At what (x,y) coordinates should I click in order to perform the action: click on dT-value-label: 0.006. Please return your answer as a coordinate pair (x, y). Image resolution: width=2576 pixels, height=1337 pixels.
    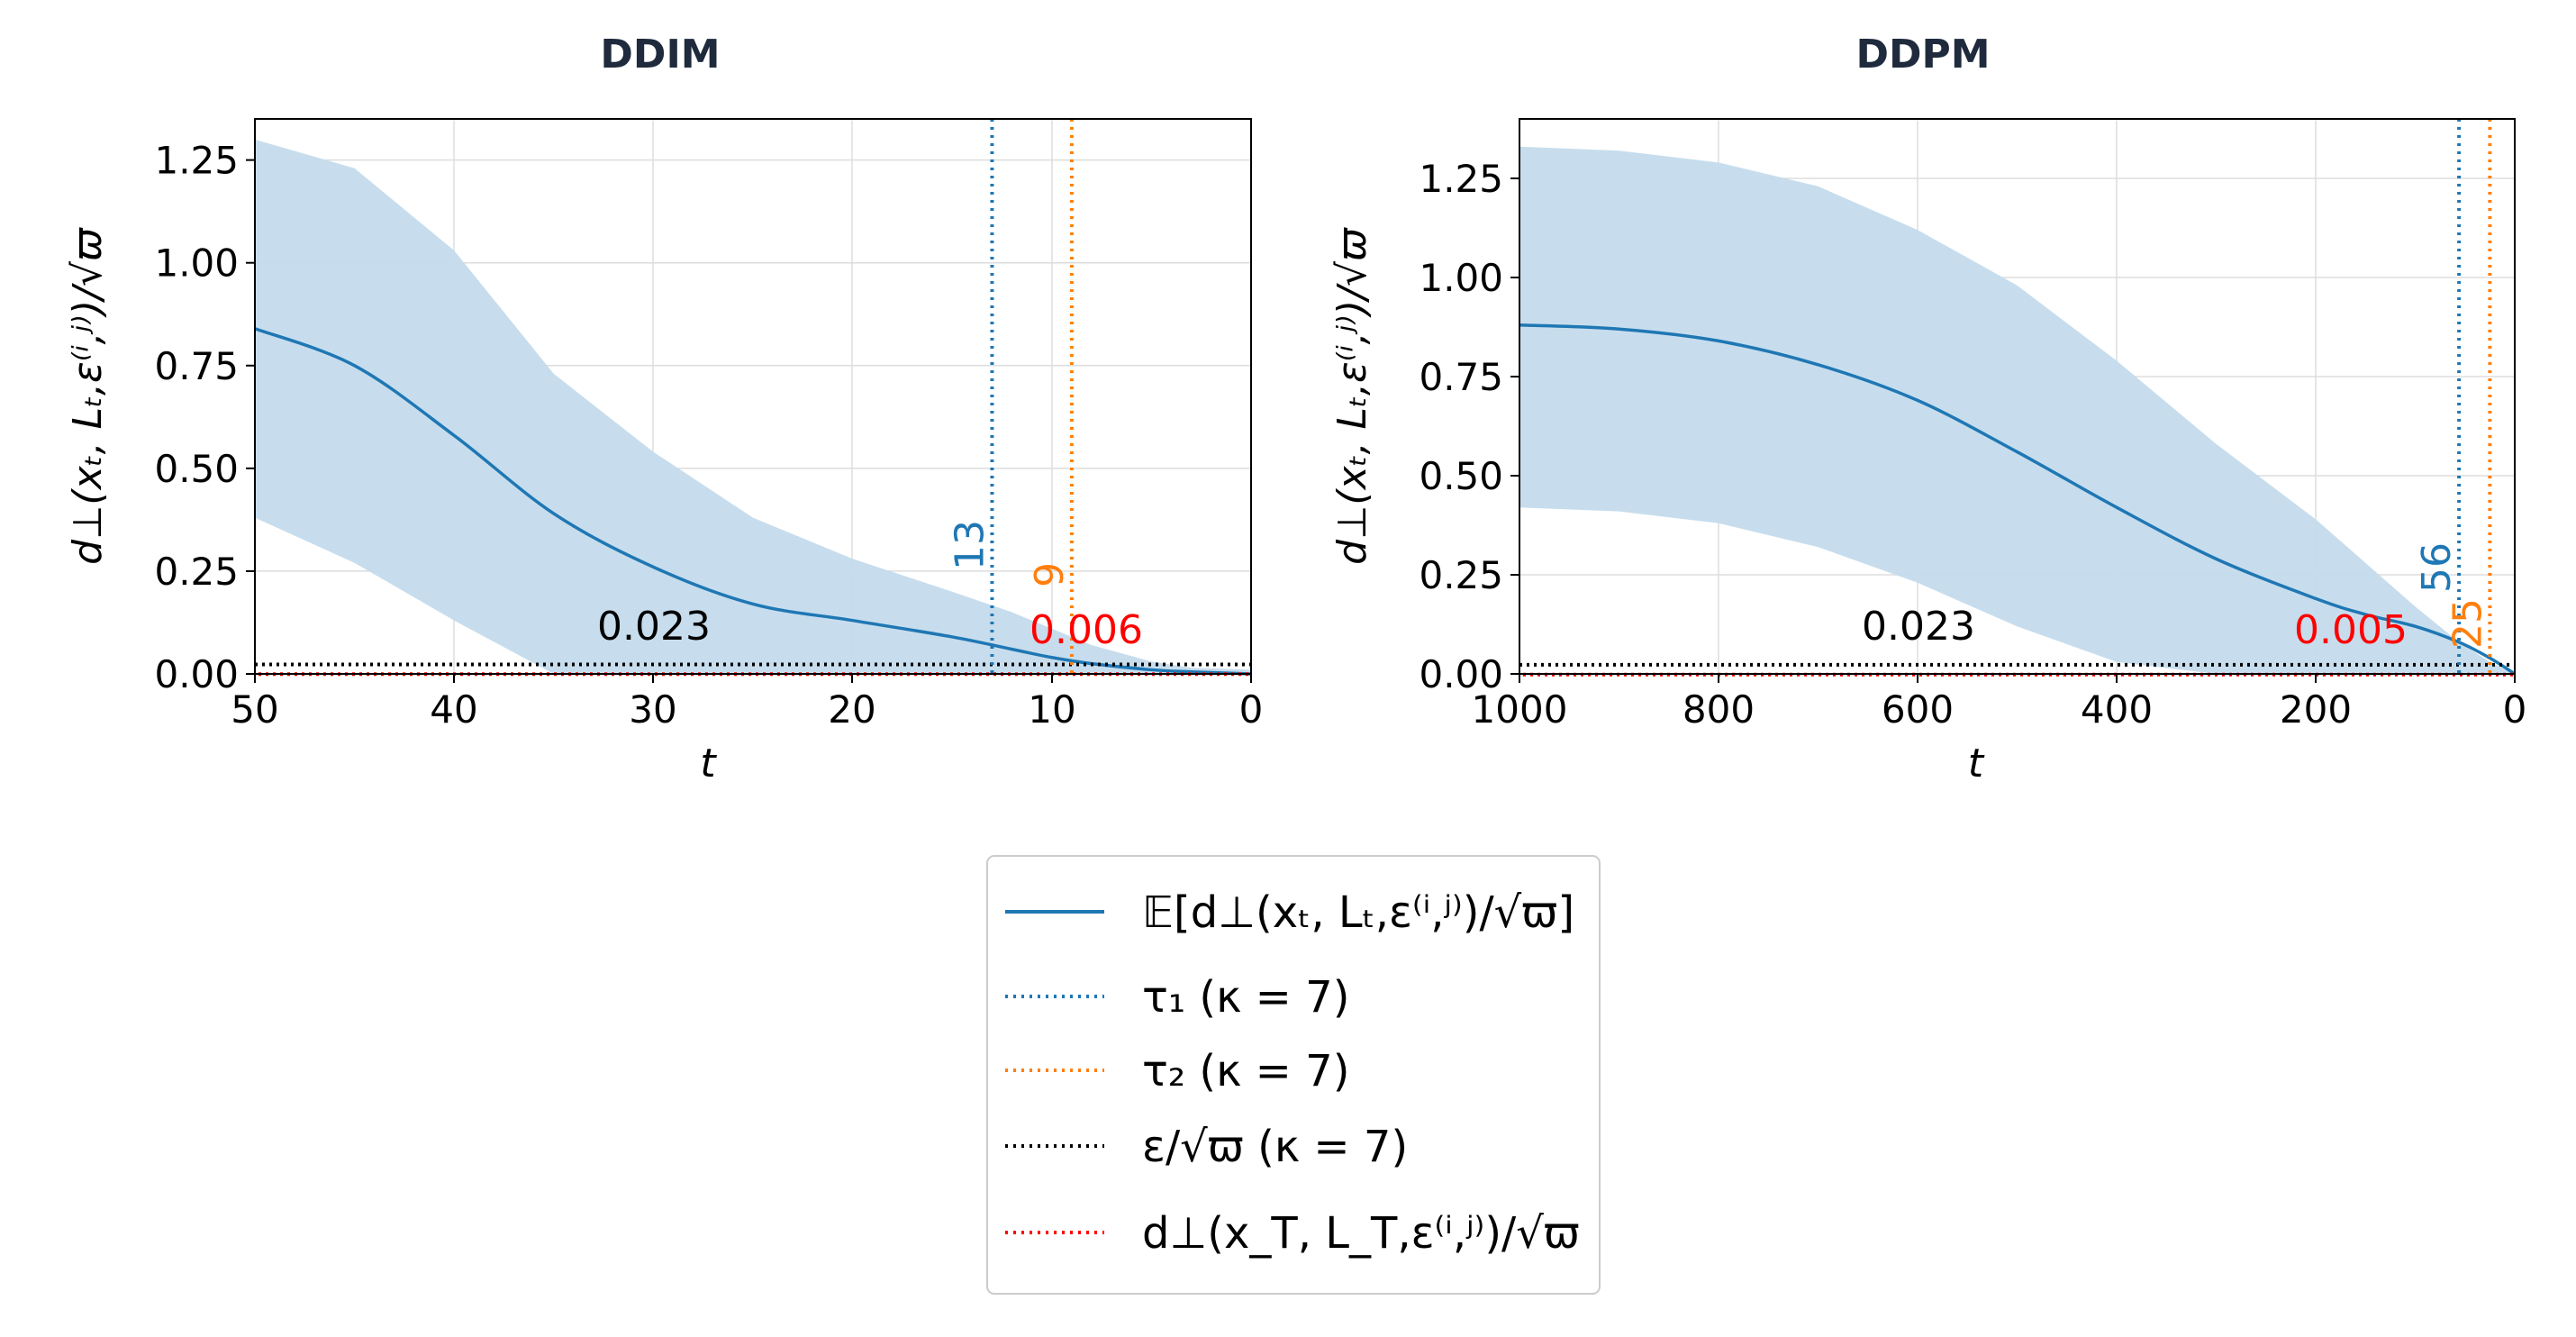
    Looking at the image, I should click on (1086, 630).